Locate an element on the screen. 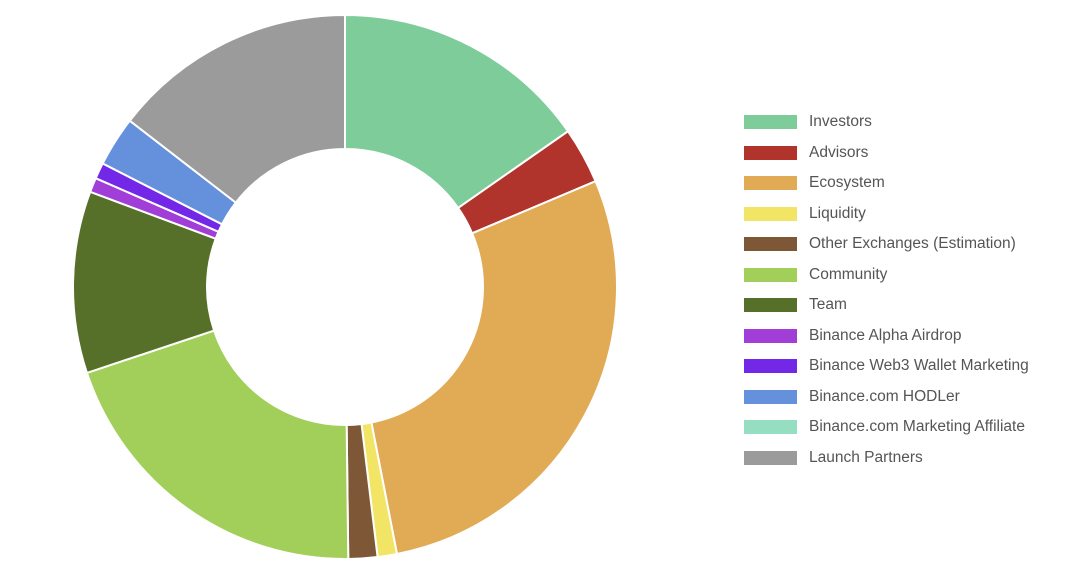  legend-label: Other Exchanges (Estimation) is located at coordinates (912, 244).